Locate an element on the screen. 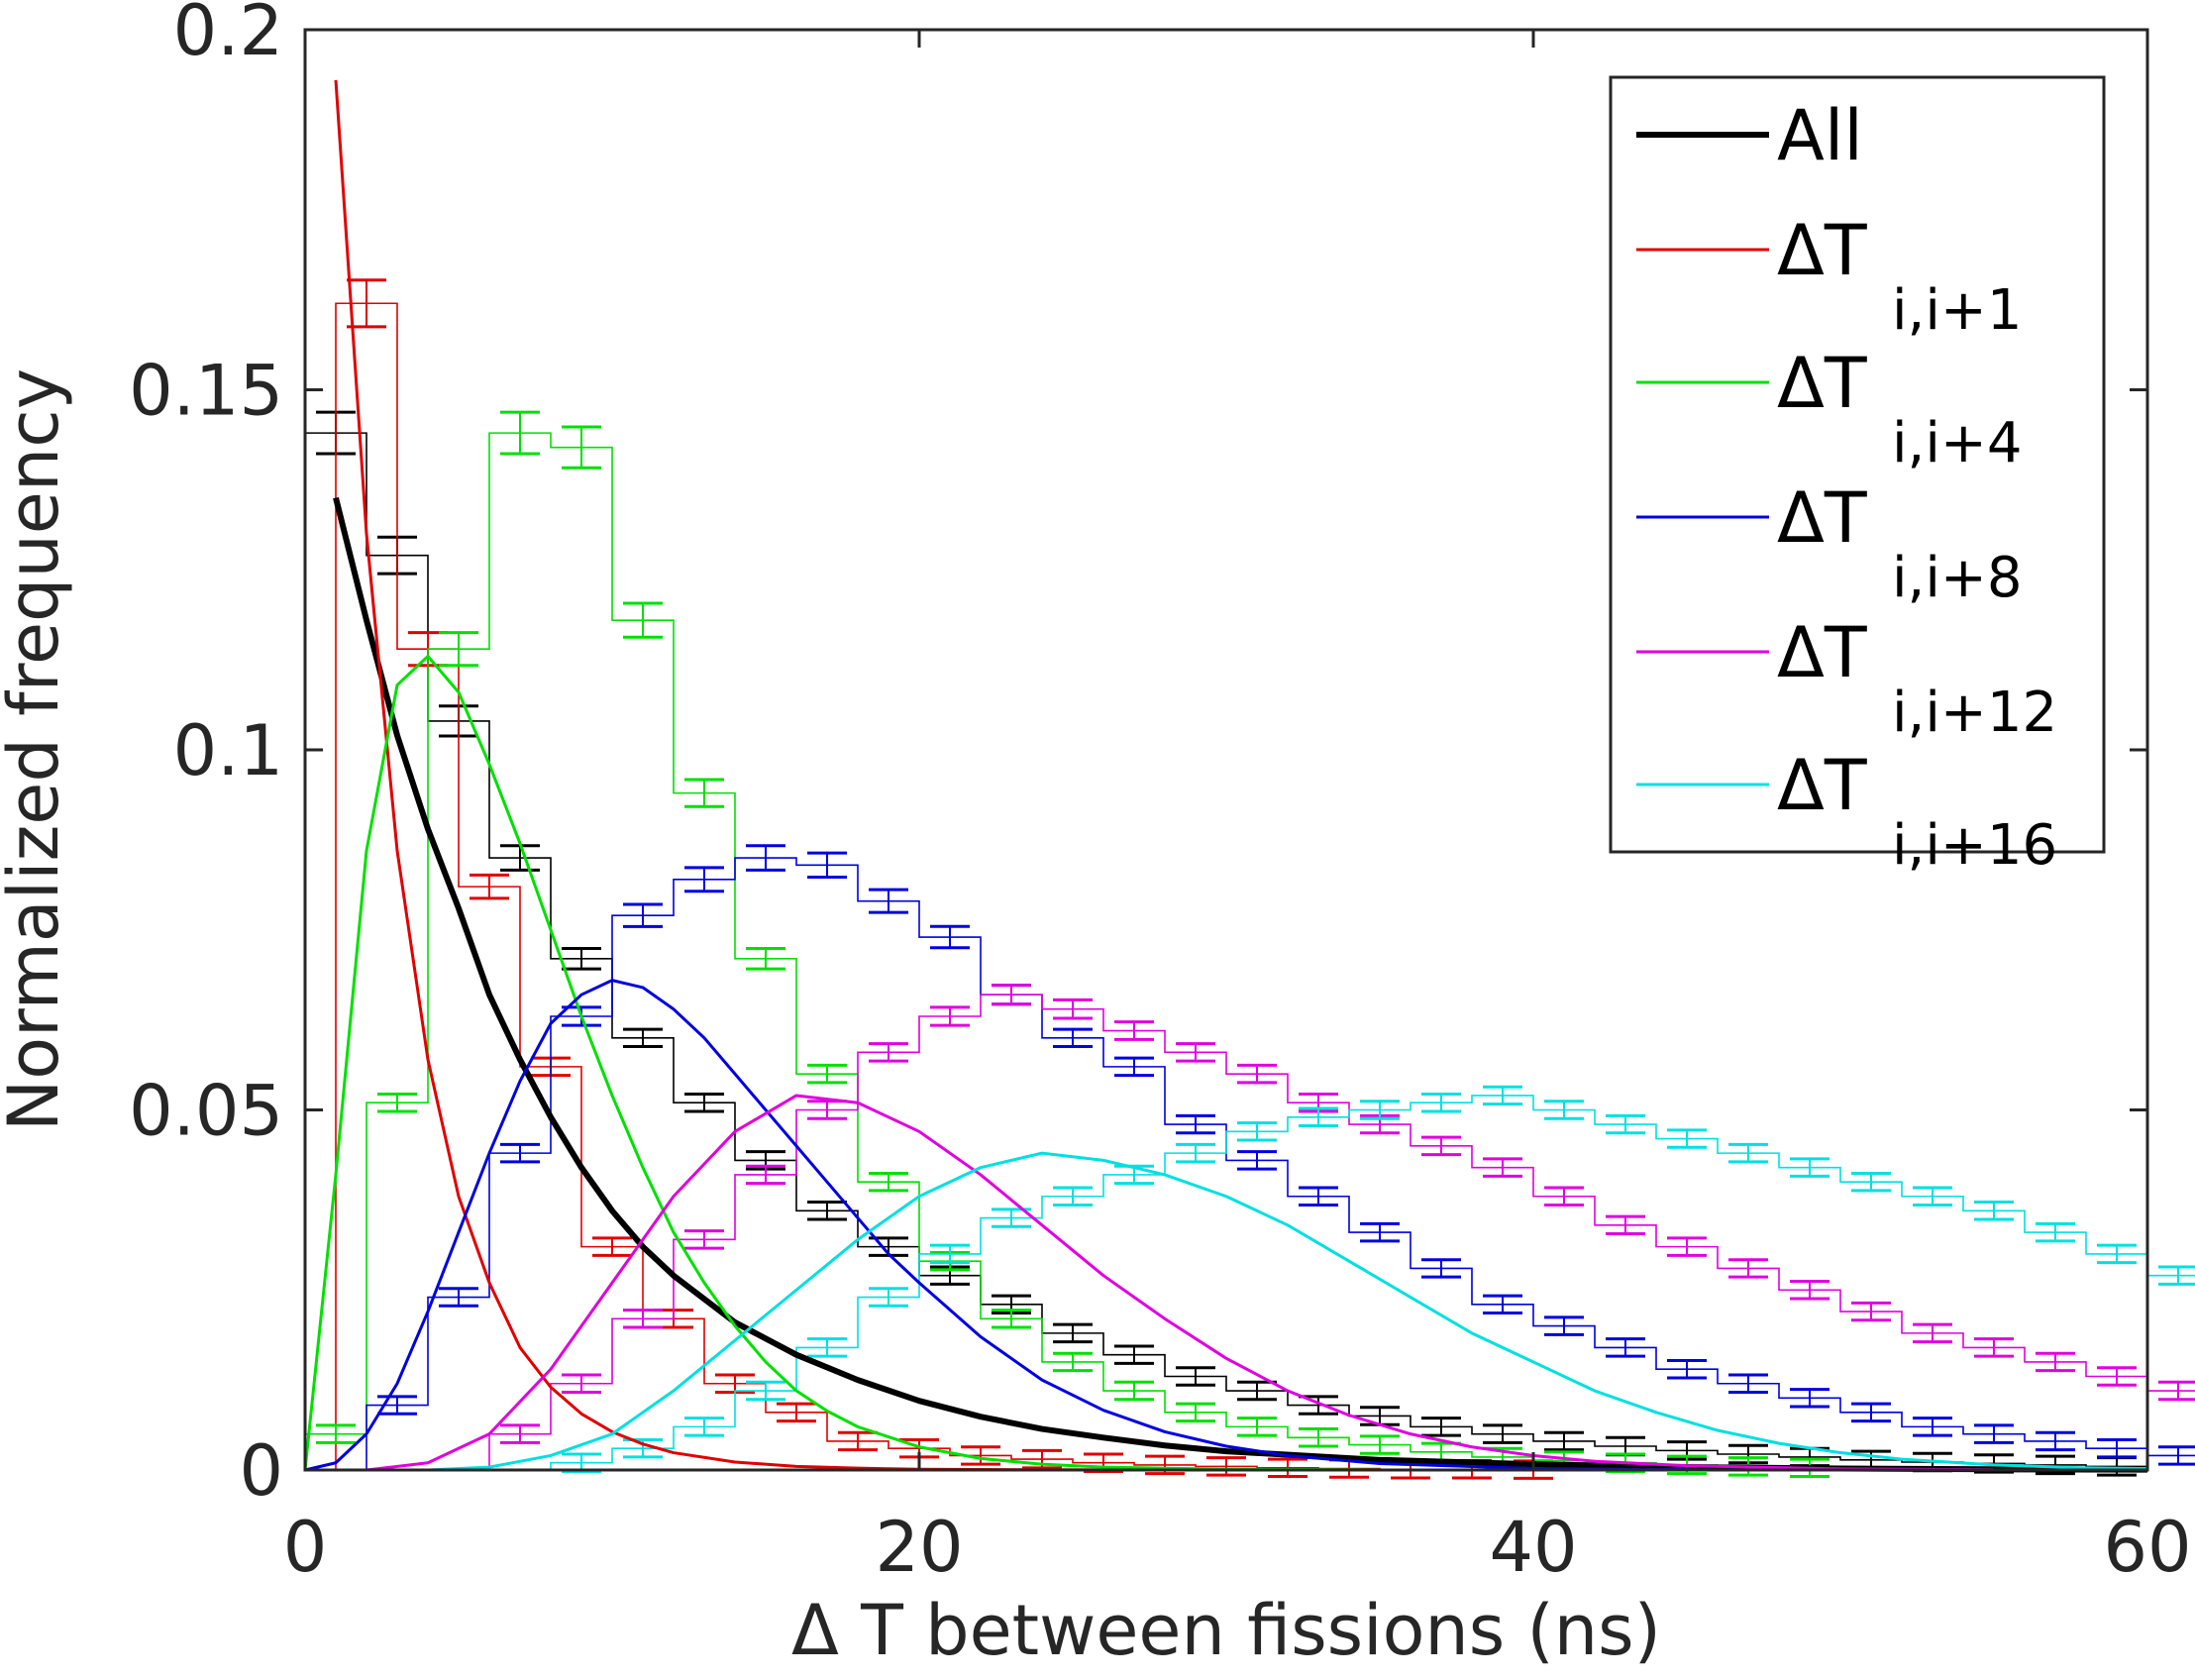 The image size is (2195, 1680). legend-entry: All is located at coordinates (1749, 135).